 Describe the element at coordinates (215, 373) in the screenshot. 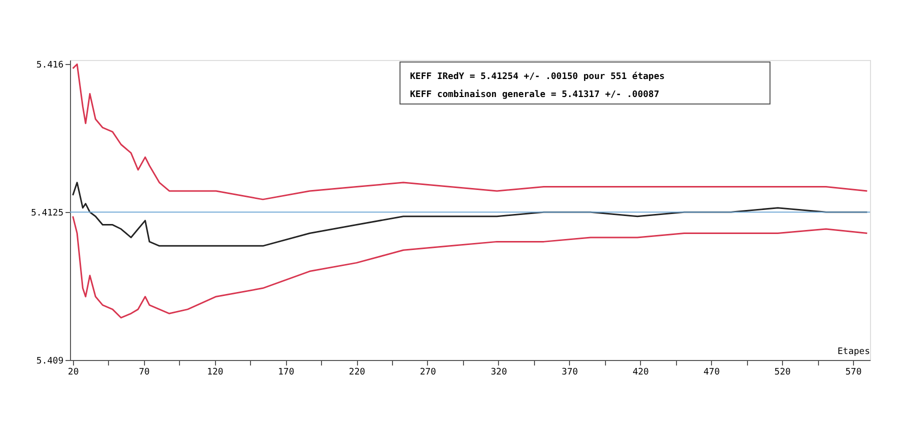

I see `x-tick-label: 120` at that location.